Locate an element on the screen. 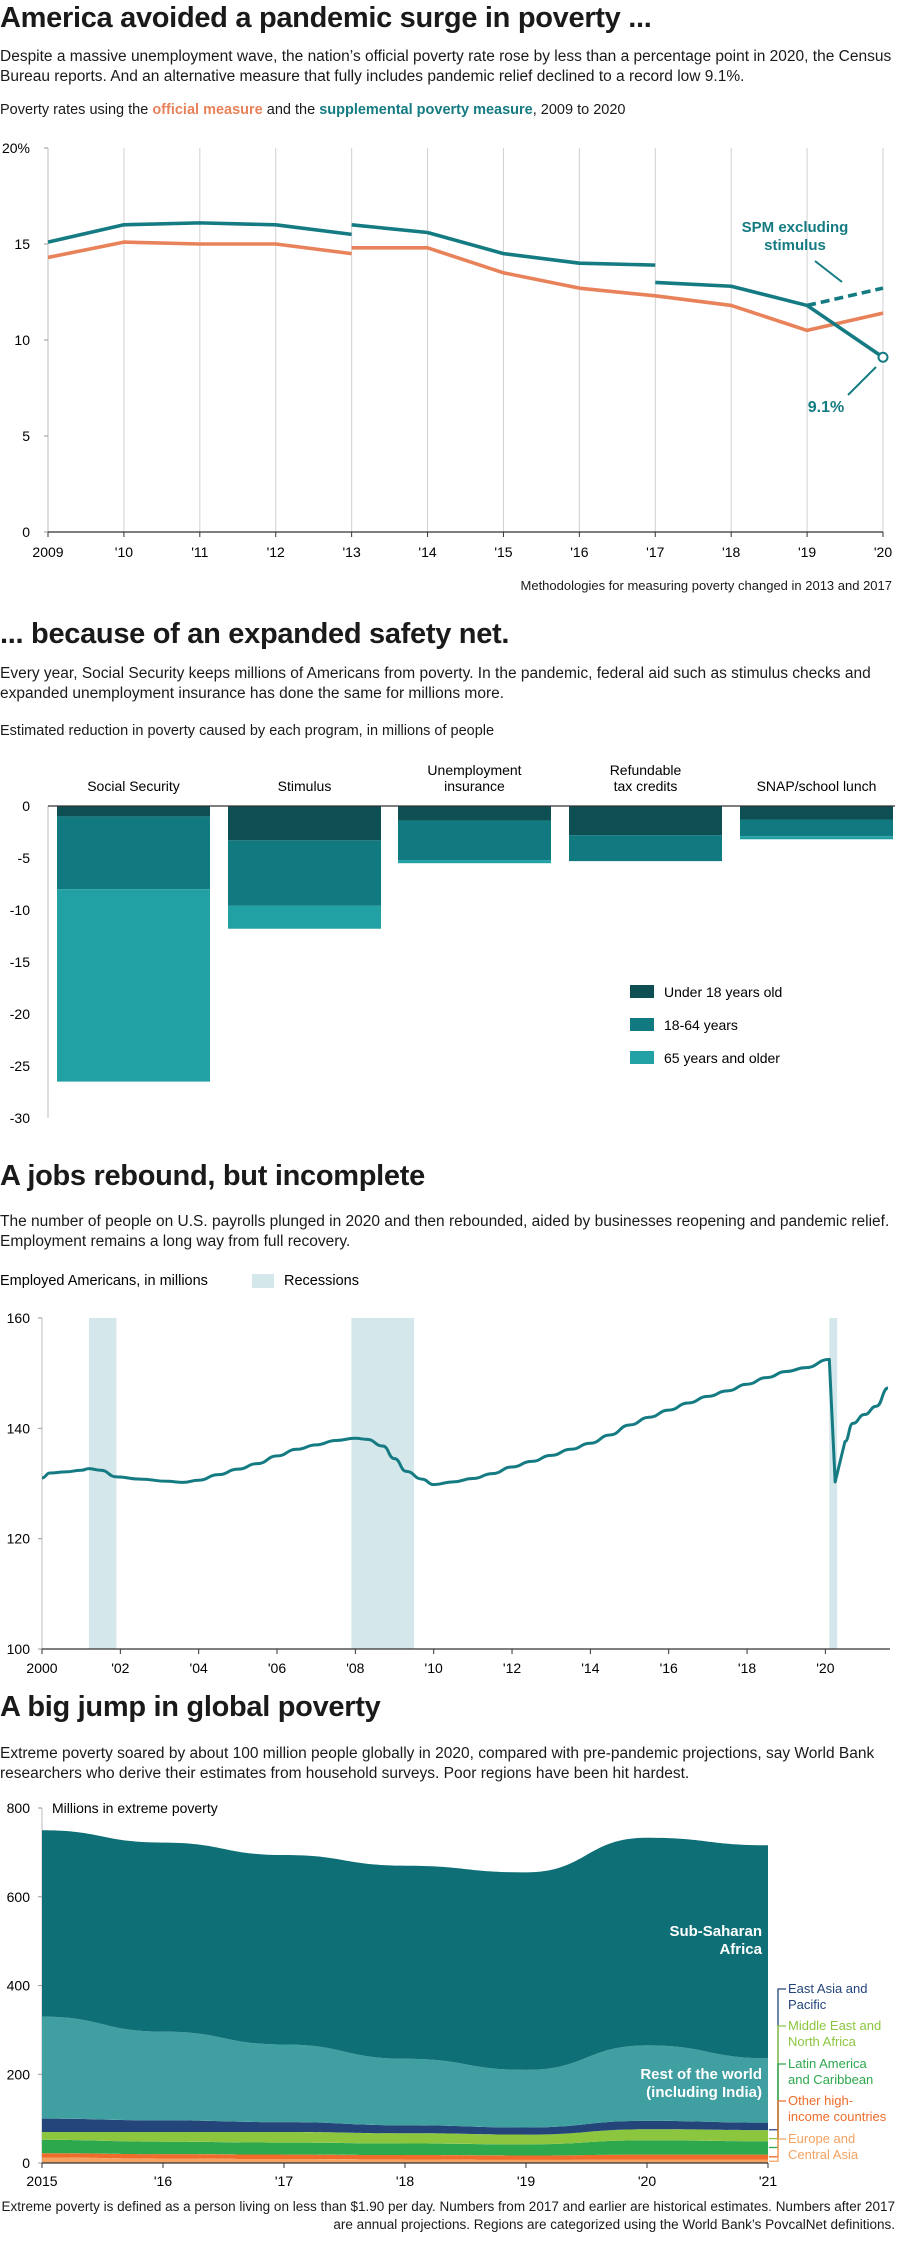  annotation-spm-excl-1: SPM excluding is located at coordinates (795, 227).